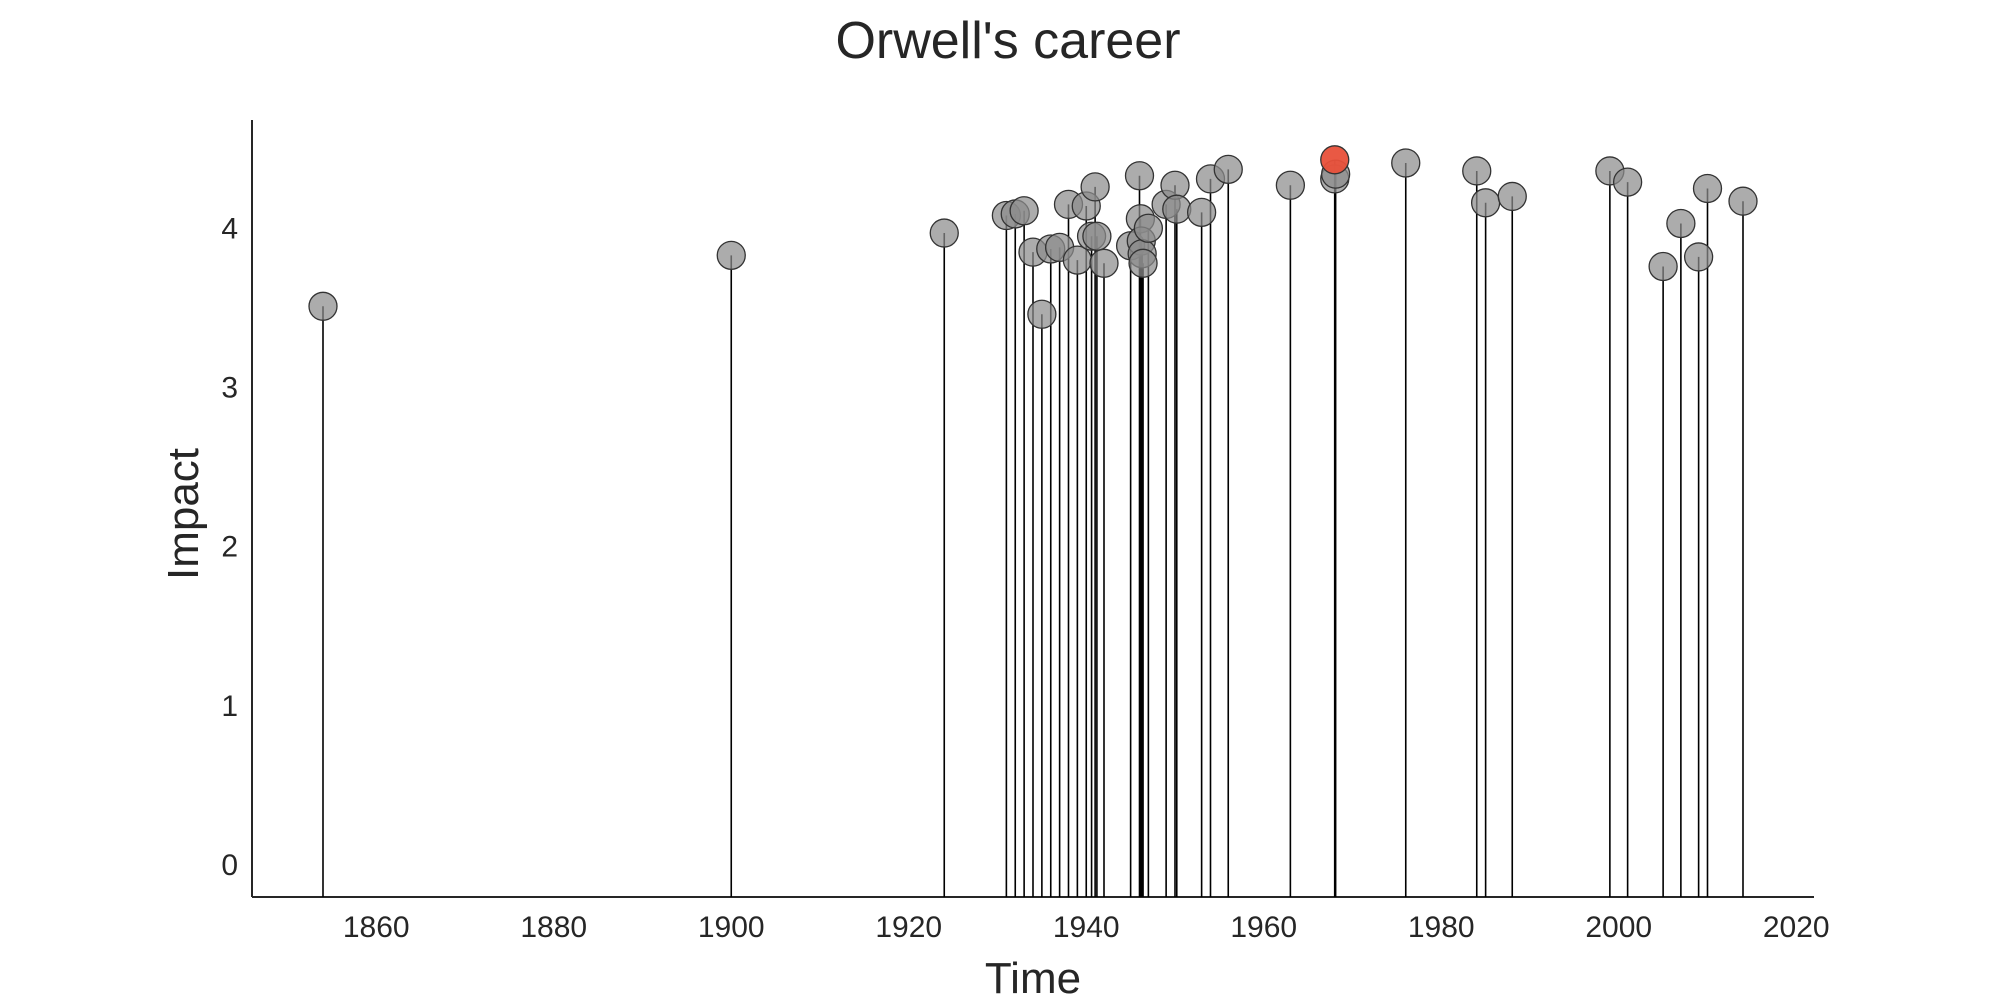  Describe the element at coordinates (229, 387) in the screenshot. I see `y-tick-label: 3` at that location.